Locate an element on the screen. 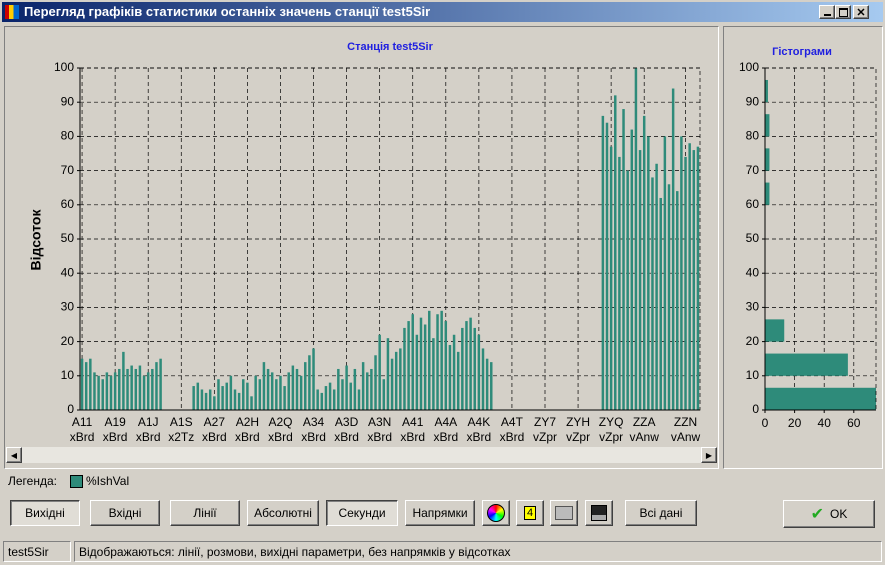 The image size is (885, 565). print-button-icon is located at coordinates (564, 513).